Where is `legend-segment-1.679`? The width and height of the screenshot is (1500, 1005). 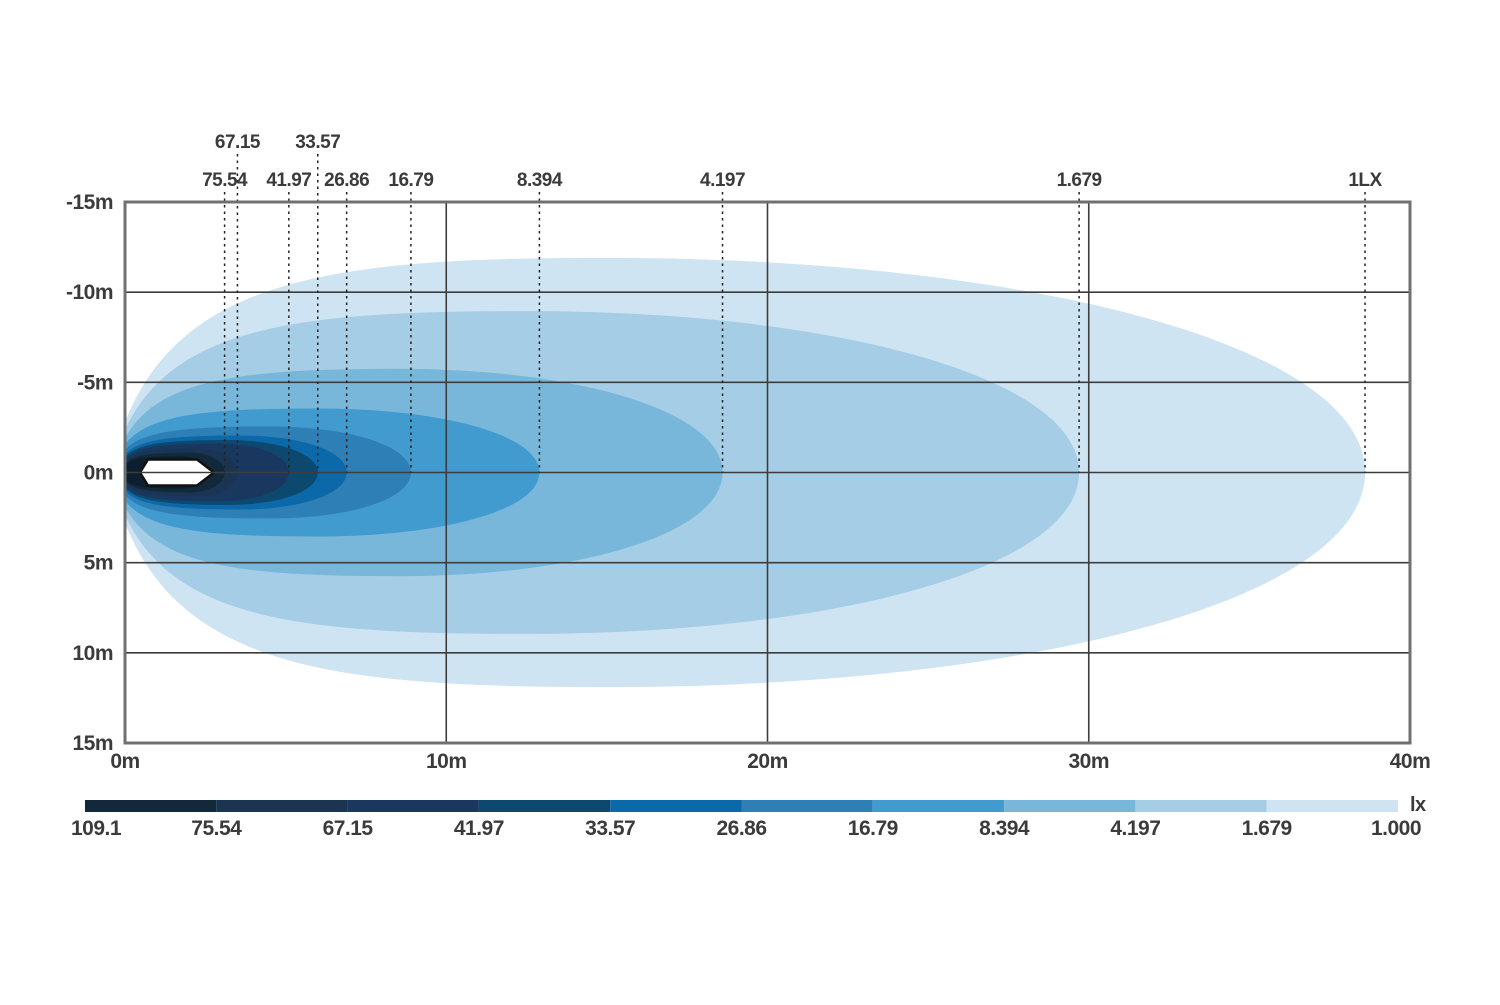 legend-segment-1.679 is located at coordinates (1332, 806).